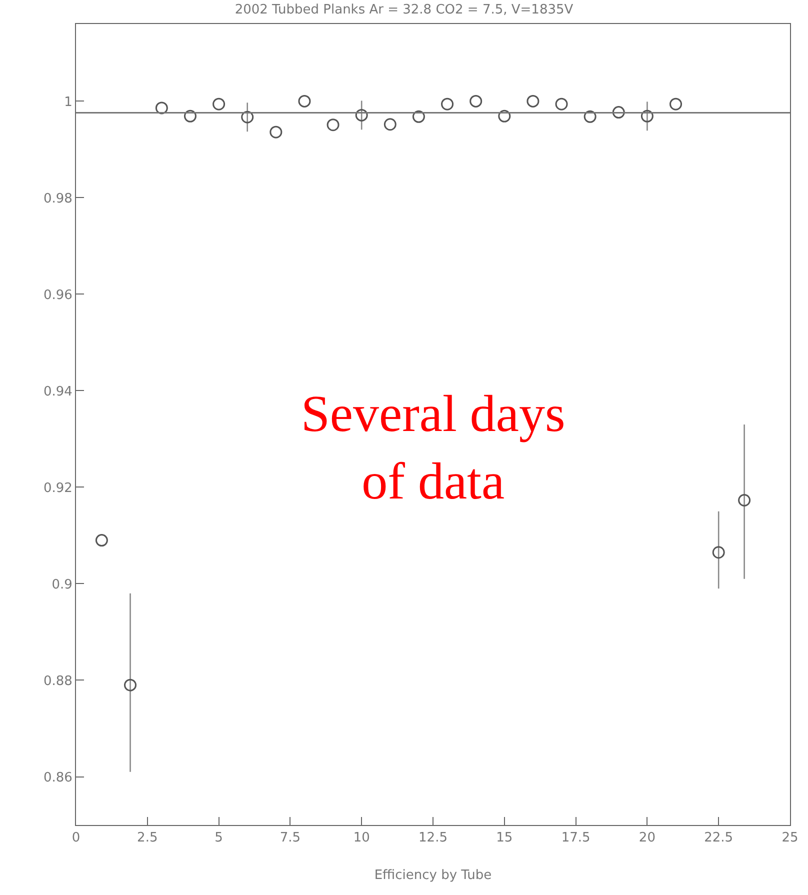 This screenshot has height=895, width=808. Describe the element at coordinates (62, 584) in the screenshot. I see `y-tick-label: 0.9` at that location.